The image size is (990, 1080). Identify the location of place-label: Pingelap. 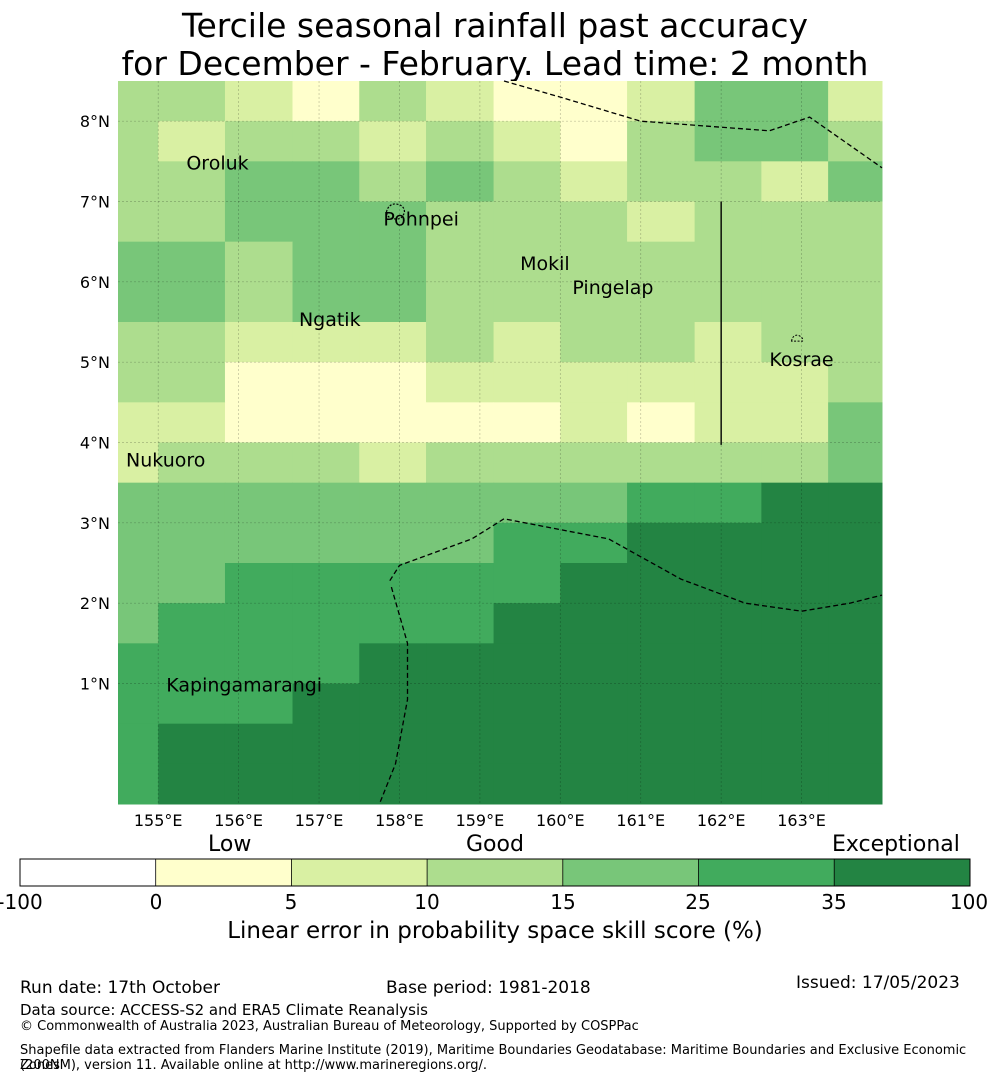
(612, 288).